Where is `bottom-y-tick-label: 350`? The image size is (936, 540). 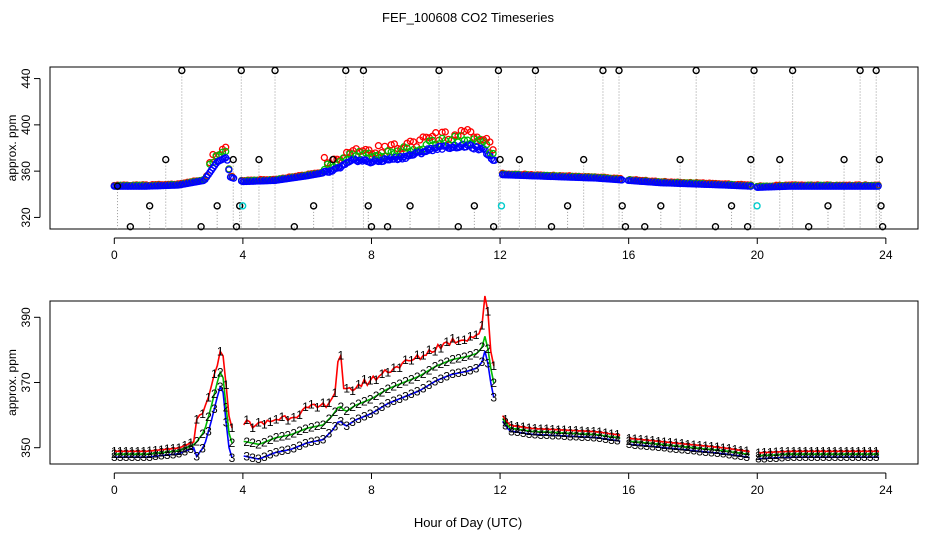 bottom-y-tick-label: 350 is located at coordinates (26, 447).